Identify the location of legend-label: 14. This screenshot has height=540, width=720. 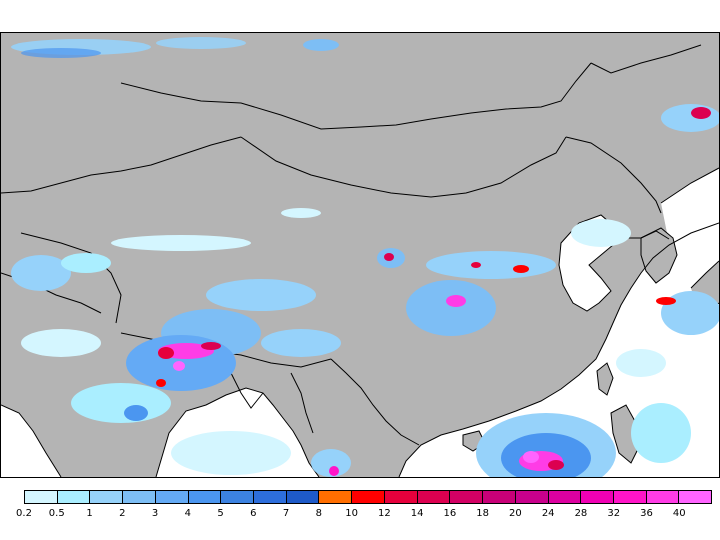
(417, 513).